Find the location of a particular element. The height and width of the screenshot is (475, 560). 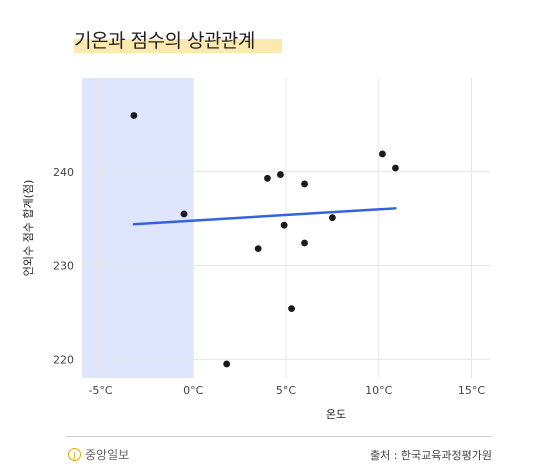

chart-title-wrap: 기온과 점수의 상관관계 is located at coordinates (178, 39).